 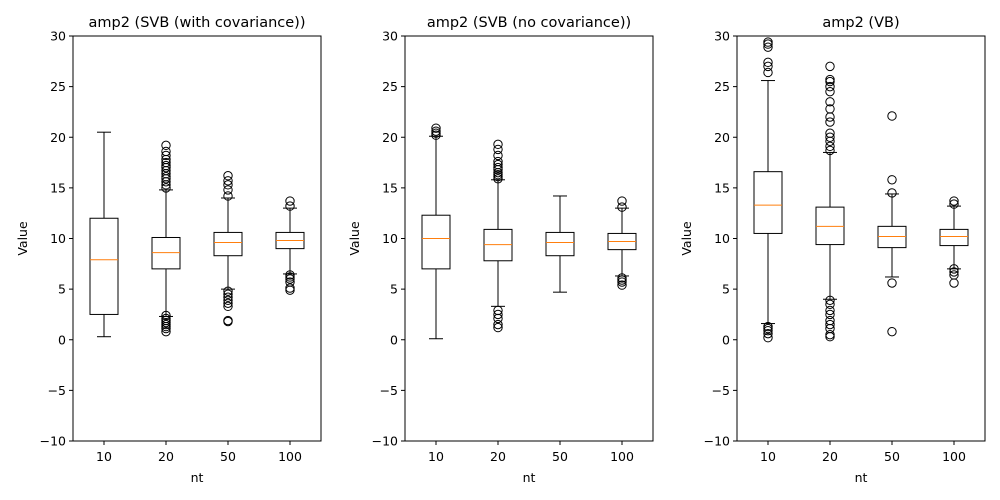 What do you see at coordinates (197, 23) in the screenshot?
I see `chart-title: amp2 (SVB (with covariance))` at bounding box center [197, 23].